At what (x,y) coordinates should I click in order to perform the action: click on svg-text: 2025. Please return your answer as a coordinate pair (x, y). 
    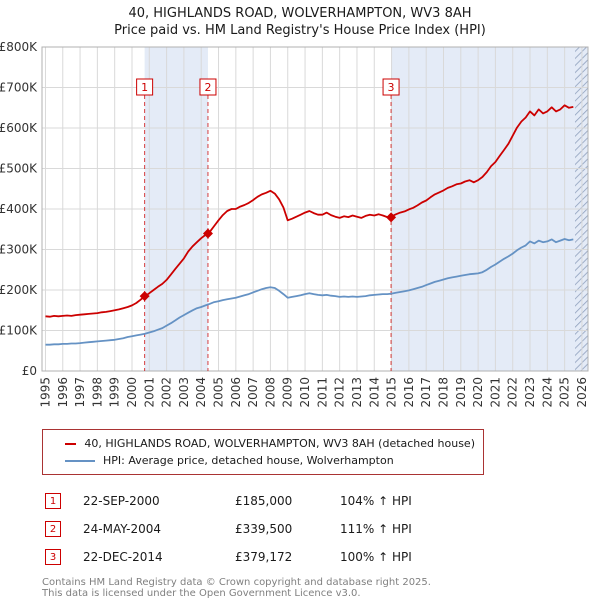
    Looking at the image, I should click on (565, 392).